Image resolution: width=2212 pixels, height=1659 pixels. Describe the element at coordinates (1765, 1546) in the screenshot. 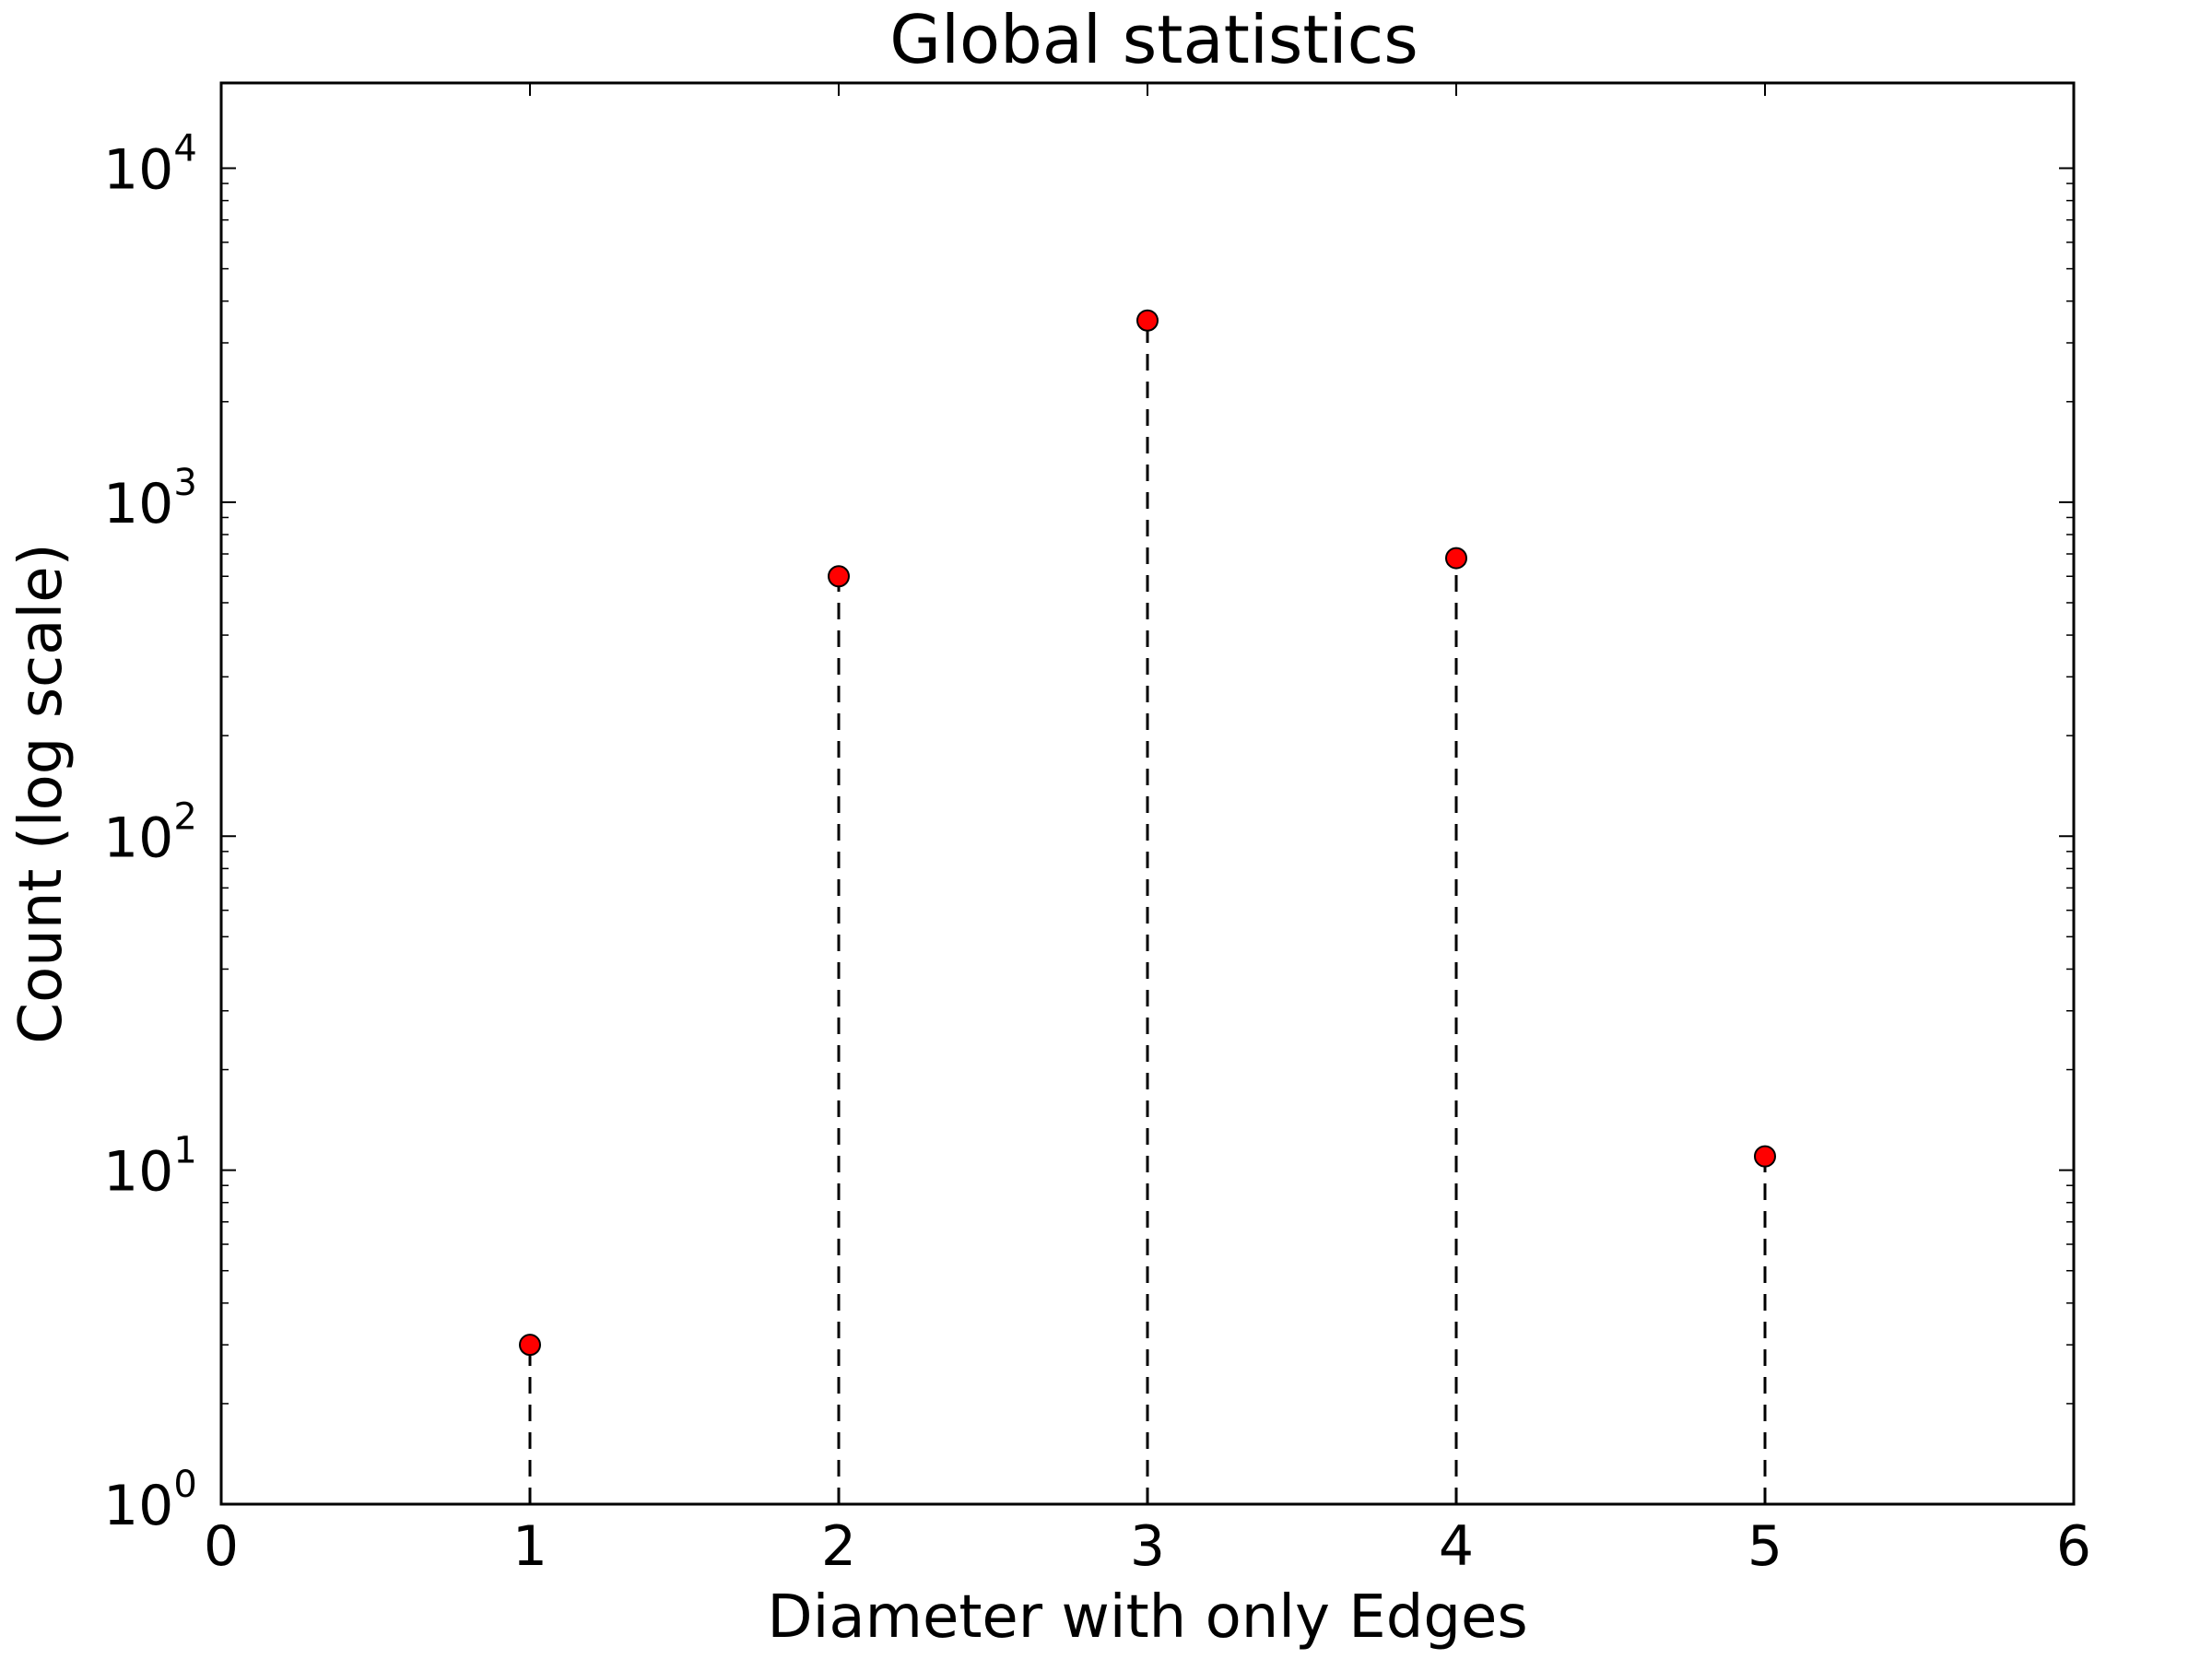

I see `x-tick-label: 5` at that location.